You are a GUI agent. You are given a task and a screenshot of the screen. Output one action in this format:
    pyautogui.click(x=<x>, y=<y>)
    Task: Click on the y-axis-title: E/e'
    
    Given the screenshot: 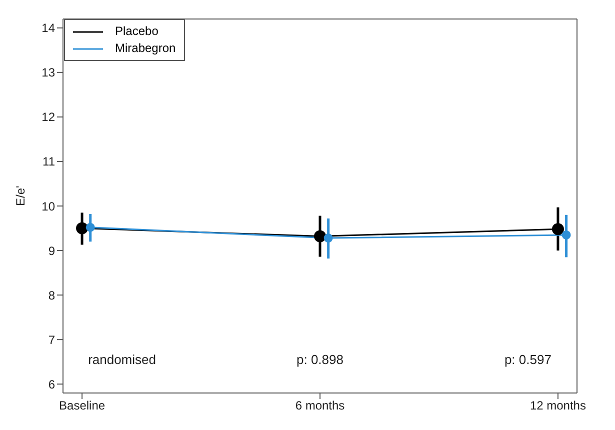 What is the action you would take?
    pyautogui.click(x=20, y=196)
    